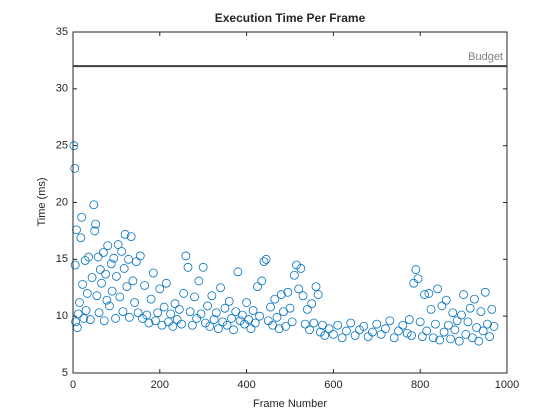 The width and height of the screenshot is (560, 420). Describe the element at coordinates (62, 202) in the screenshot. I see `y-tick-label: 20` at that location.